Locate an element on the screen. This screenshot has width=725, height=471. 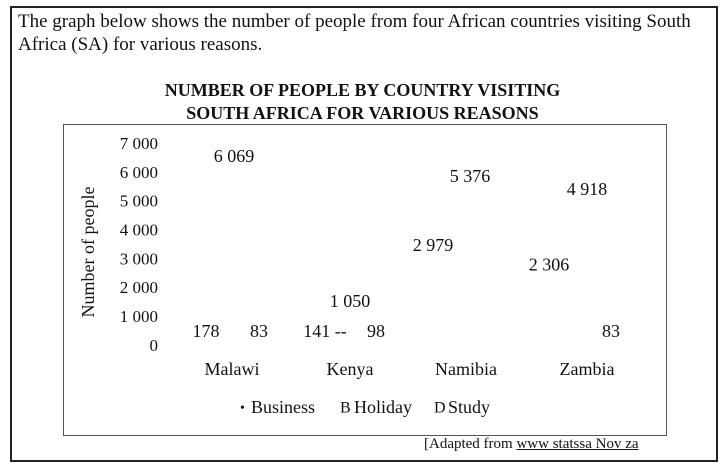
x-tick-label: Kenya is located at coordinates (350, 369).